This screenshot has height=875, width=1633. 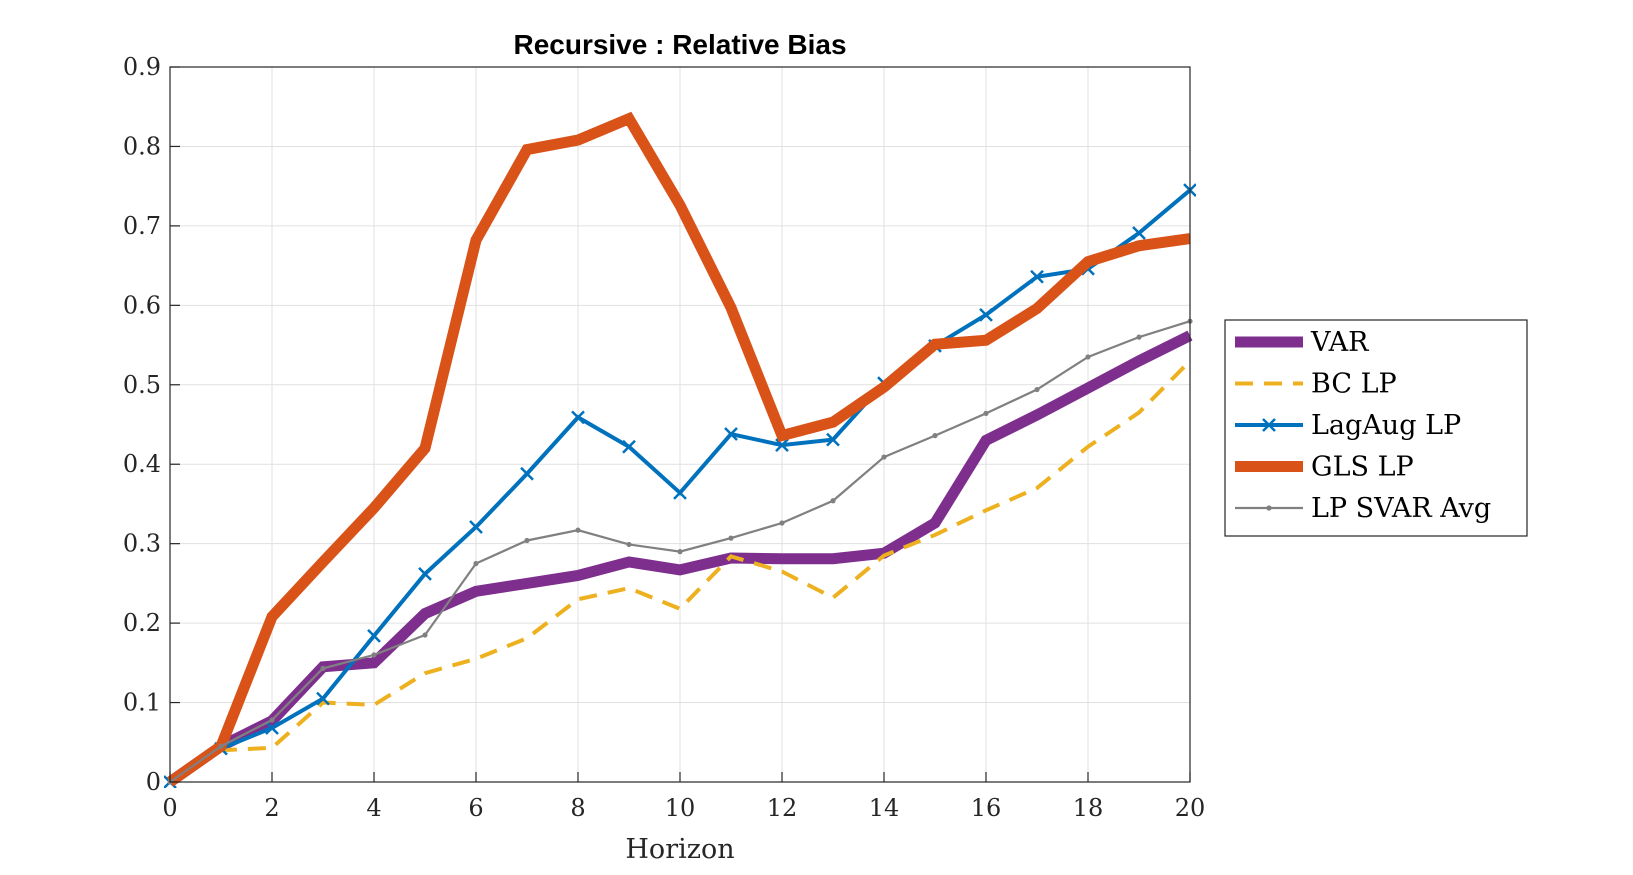 What do you see at coordinates (1386, 425) in the screenshot?
I see `legend-label: LagAug LP` at bounding box center [1386, 425].